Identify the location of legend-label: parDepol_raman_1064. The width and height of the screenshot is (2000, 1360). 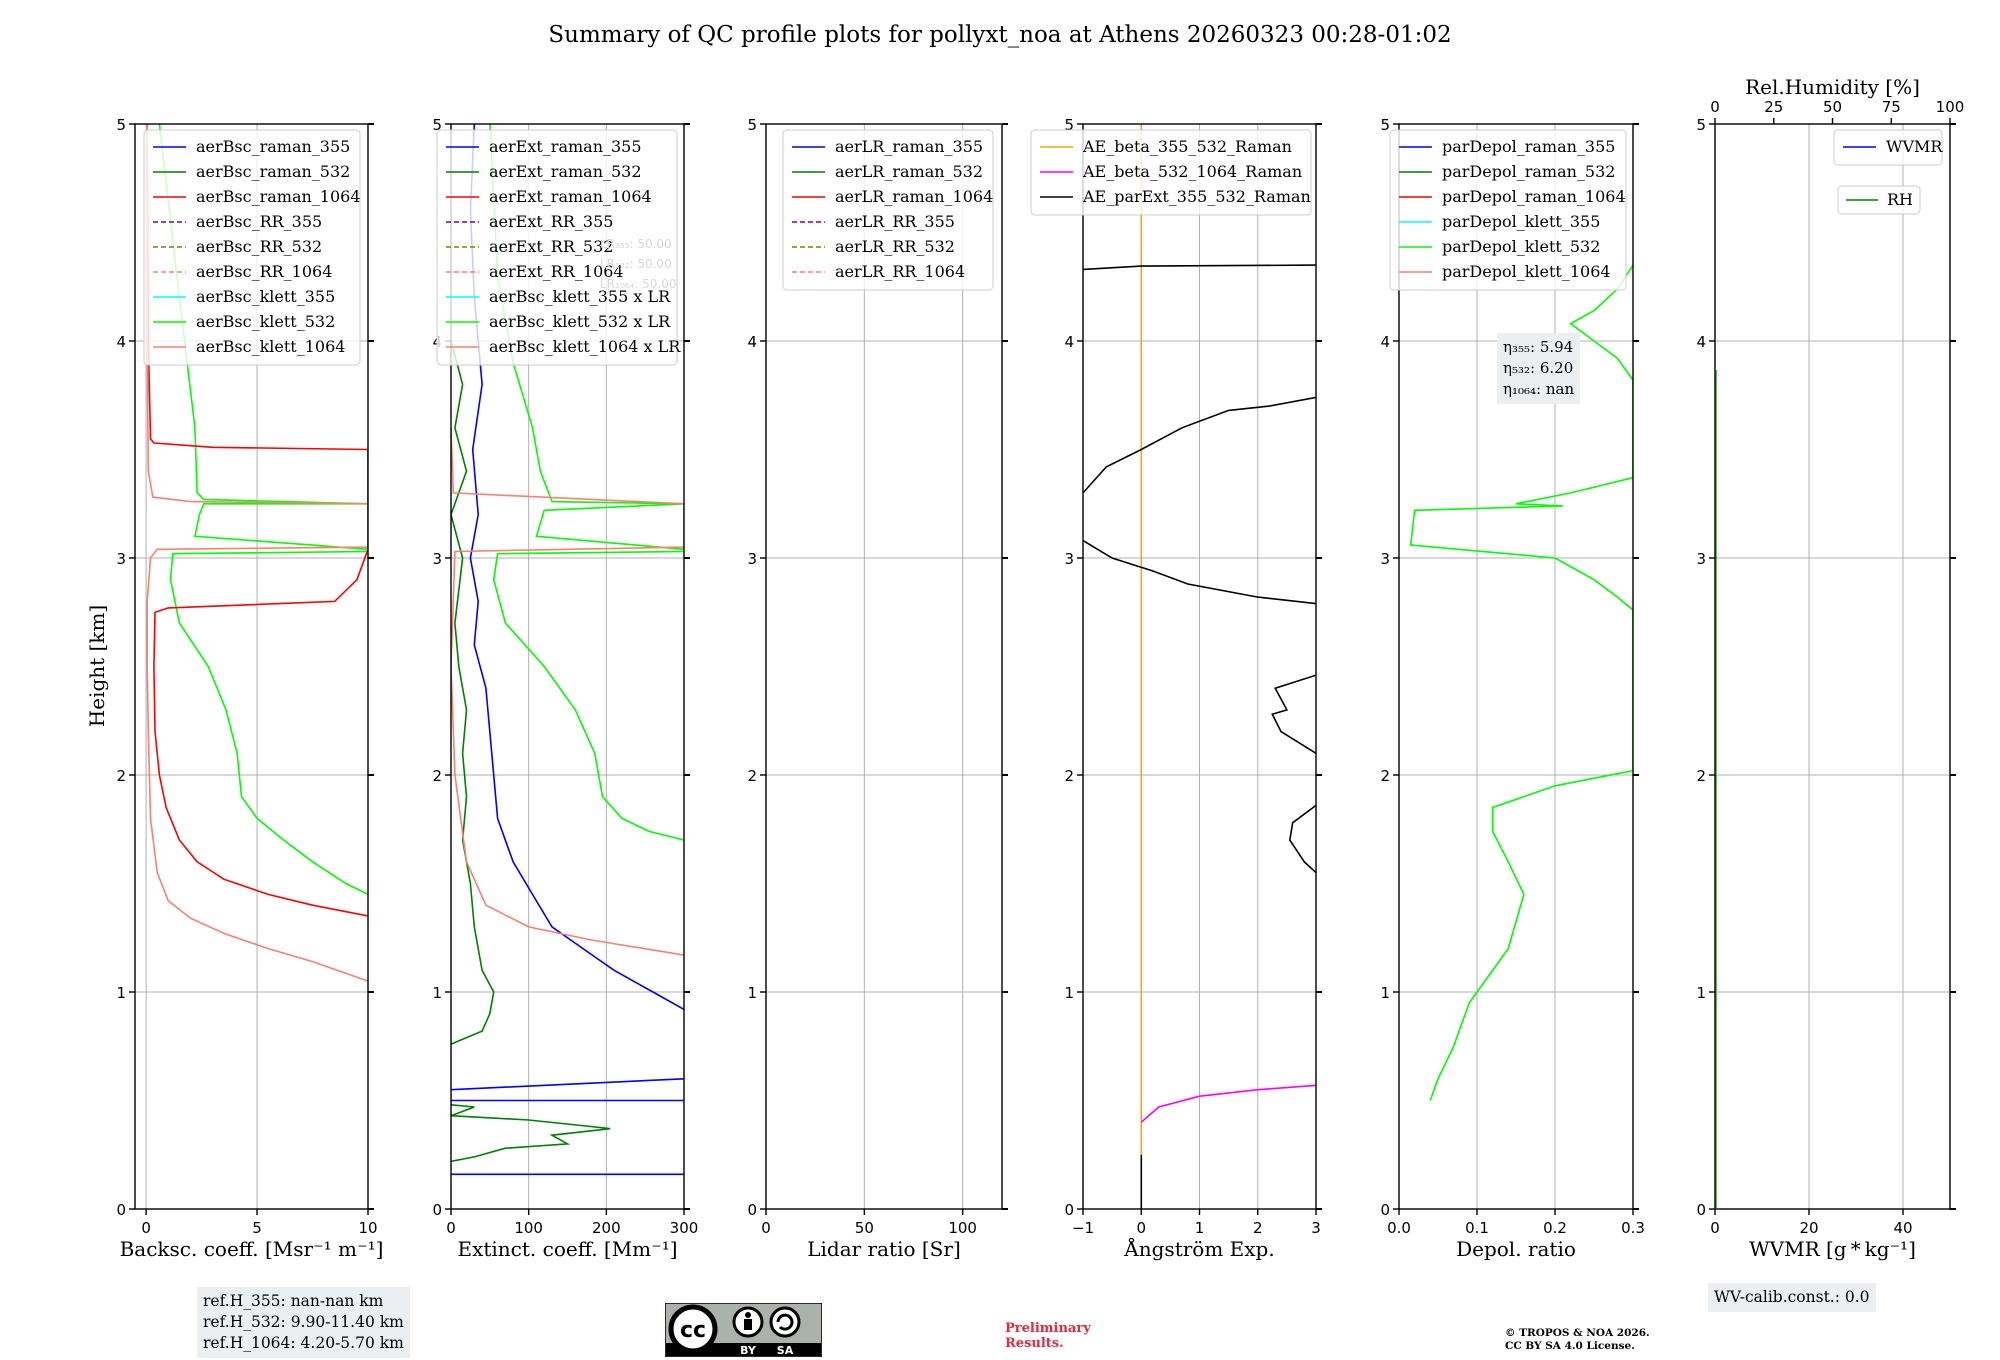
(1534, 196).